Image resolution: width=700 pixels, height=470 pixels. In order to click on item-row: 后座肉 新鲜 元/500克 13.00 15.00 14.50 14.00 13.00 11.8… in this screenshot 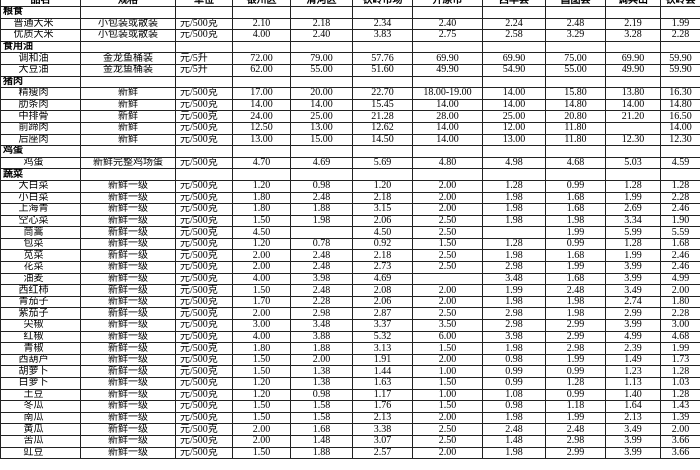, I will do `click(350, 140)`.